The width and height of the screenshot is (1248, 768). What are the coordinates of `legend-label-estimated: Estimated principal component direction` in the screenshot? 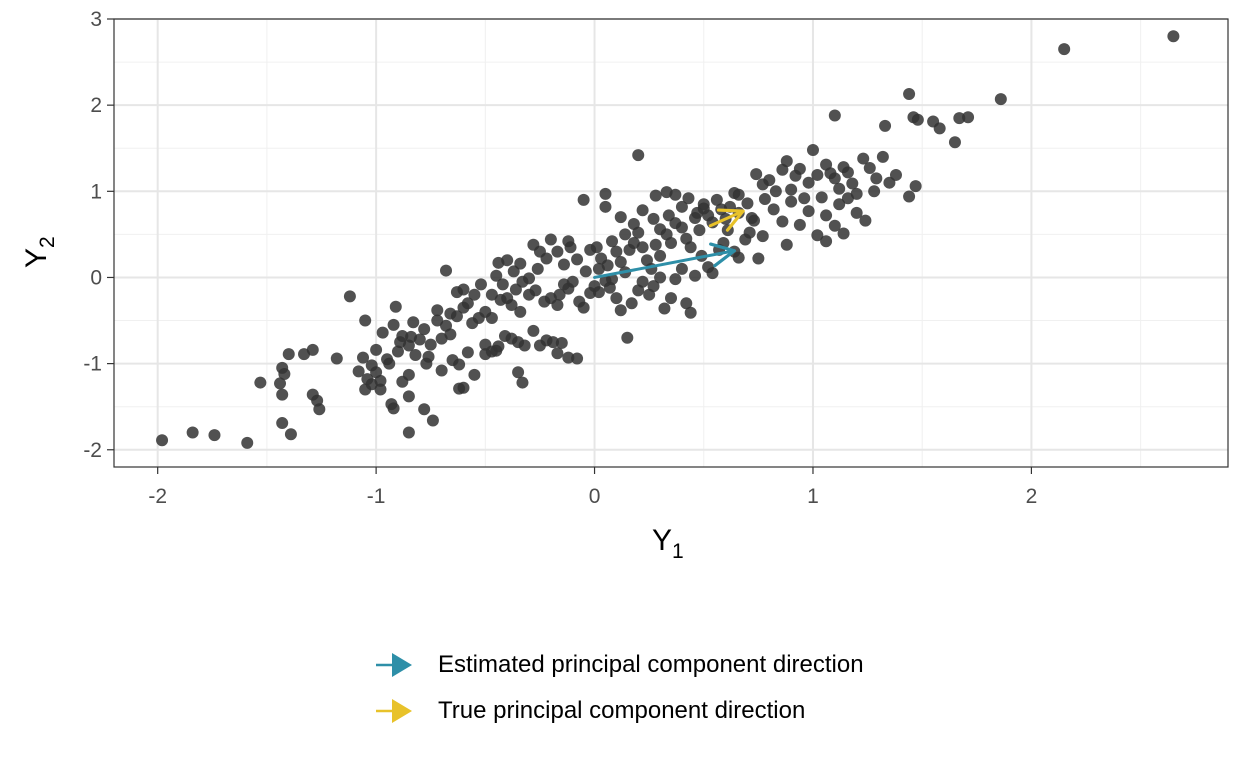 It's located at (651, 664).